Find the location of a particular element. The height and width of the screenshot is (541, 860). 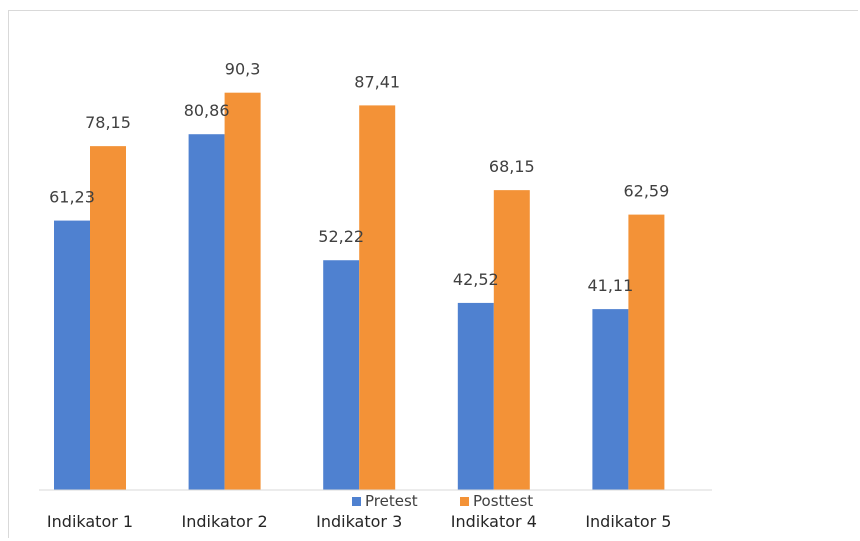

category-label-5: Indikator 5 is located at coordinates (628, 521).